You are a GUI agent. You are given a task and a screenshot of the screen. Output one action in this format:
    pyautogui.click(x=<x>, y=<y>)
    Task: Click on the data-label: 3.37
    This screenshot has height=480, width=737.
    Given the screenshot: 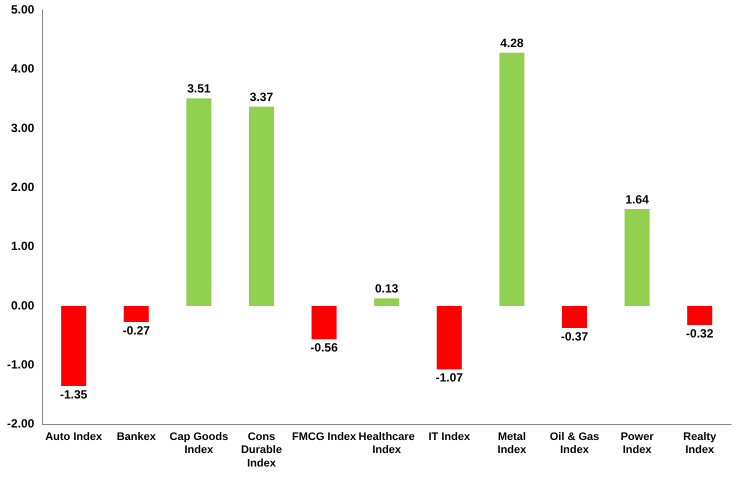 What is the action you would take?
    pyautogui.click(x=262, y=97)
    